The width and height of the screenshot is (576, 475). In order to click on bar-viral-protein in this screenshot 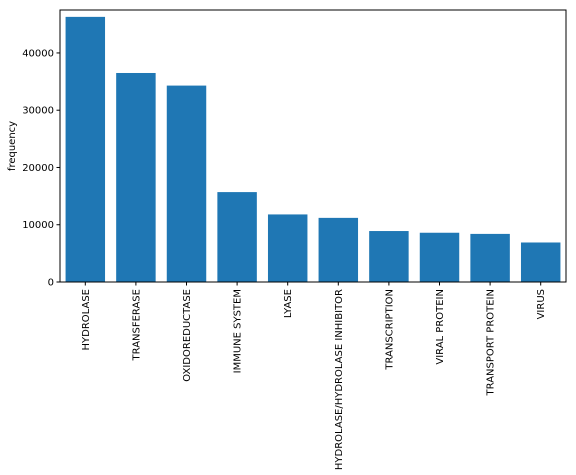, I will do `click(439, 257)`.